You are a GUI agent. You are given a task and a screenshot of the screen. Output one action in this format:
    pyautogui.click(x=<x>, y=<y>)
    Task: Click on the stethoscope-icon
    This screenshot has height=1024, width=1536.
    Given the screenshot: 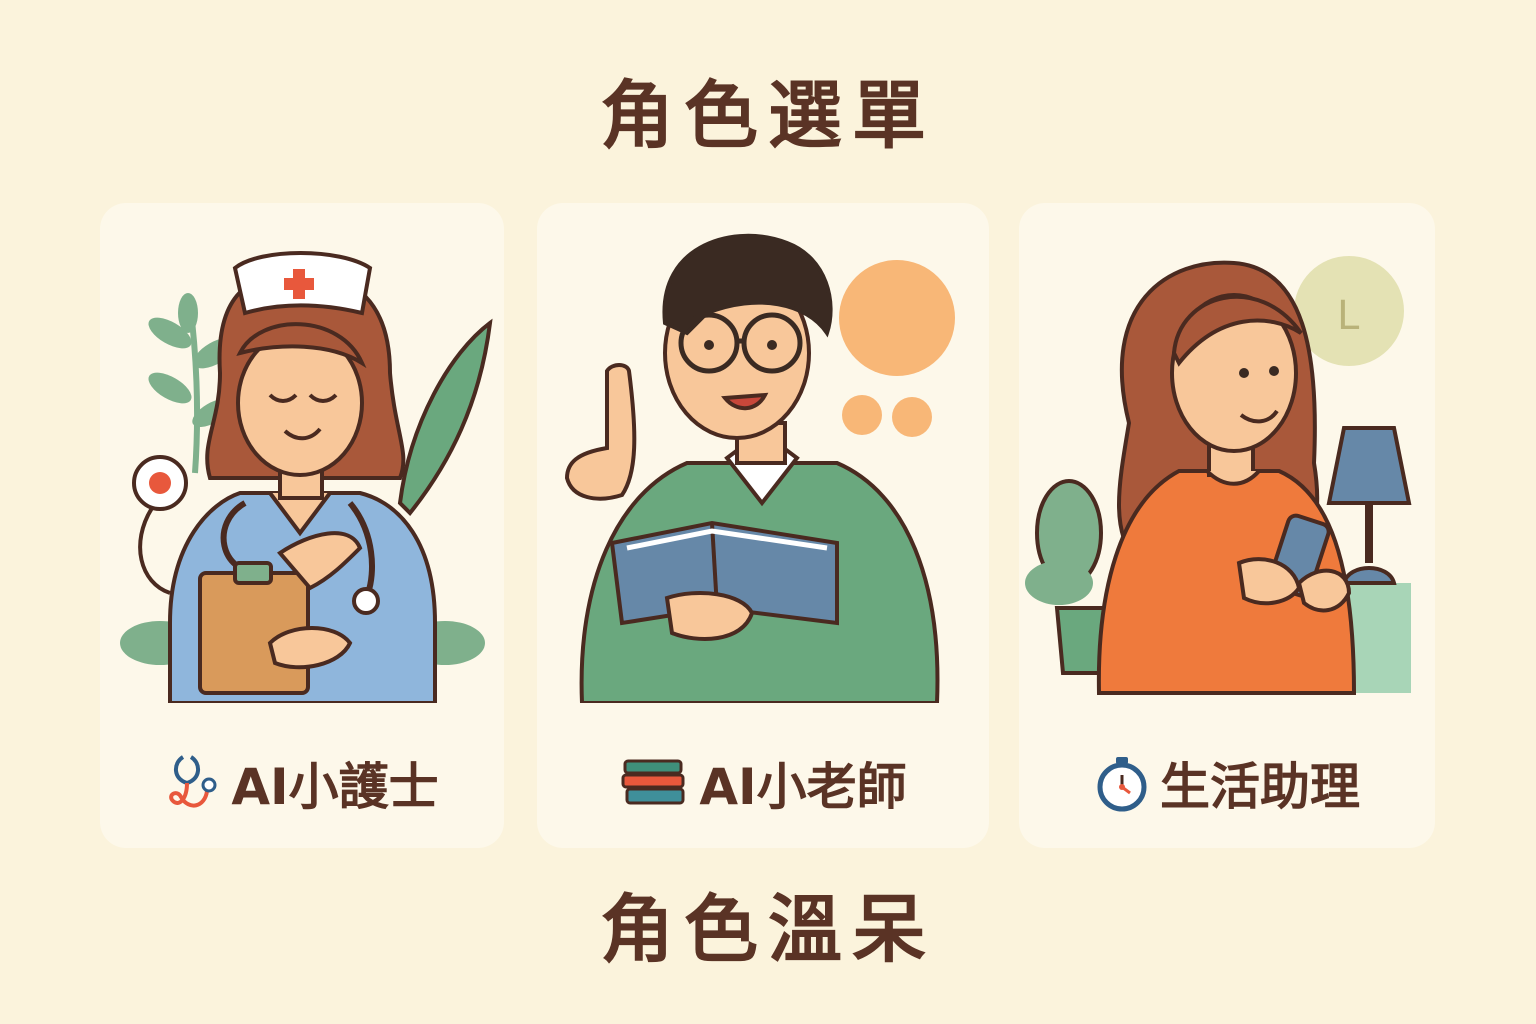 What is the action you would take?
    pyautogui.click(x=193, y=781)
    